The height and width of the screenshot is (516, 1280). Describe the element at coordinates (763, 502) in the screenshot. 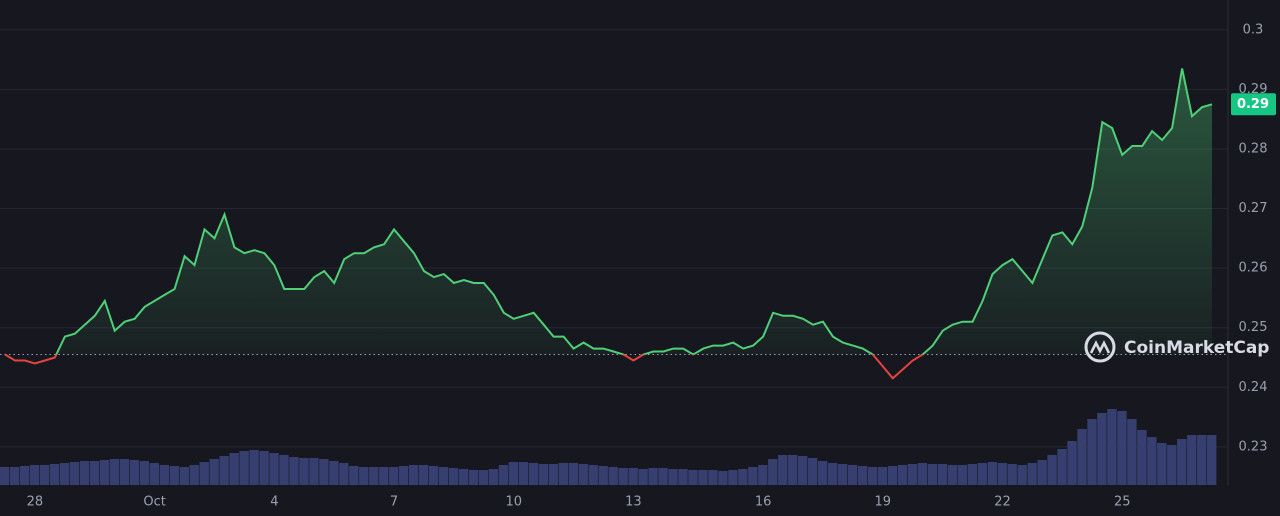

I see `x-tick-label: 16` at that location.